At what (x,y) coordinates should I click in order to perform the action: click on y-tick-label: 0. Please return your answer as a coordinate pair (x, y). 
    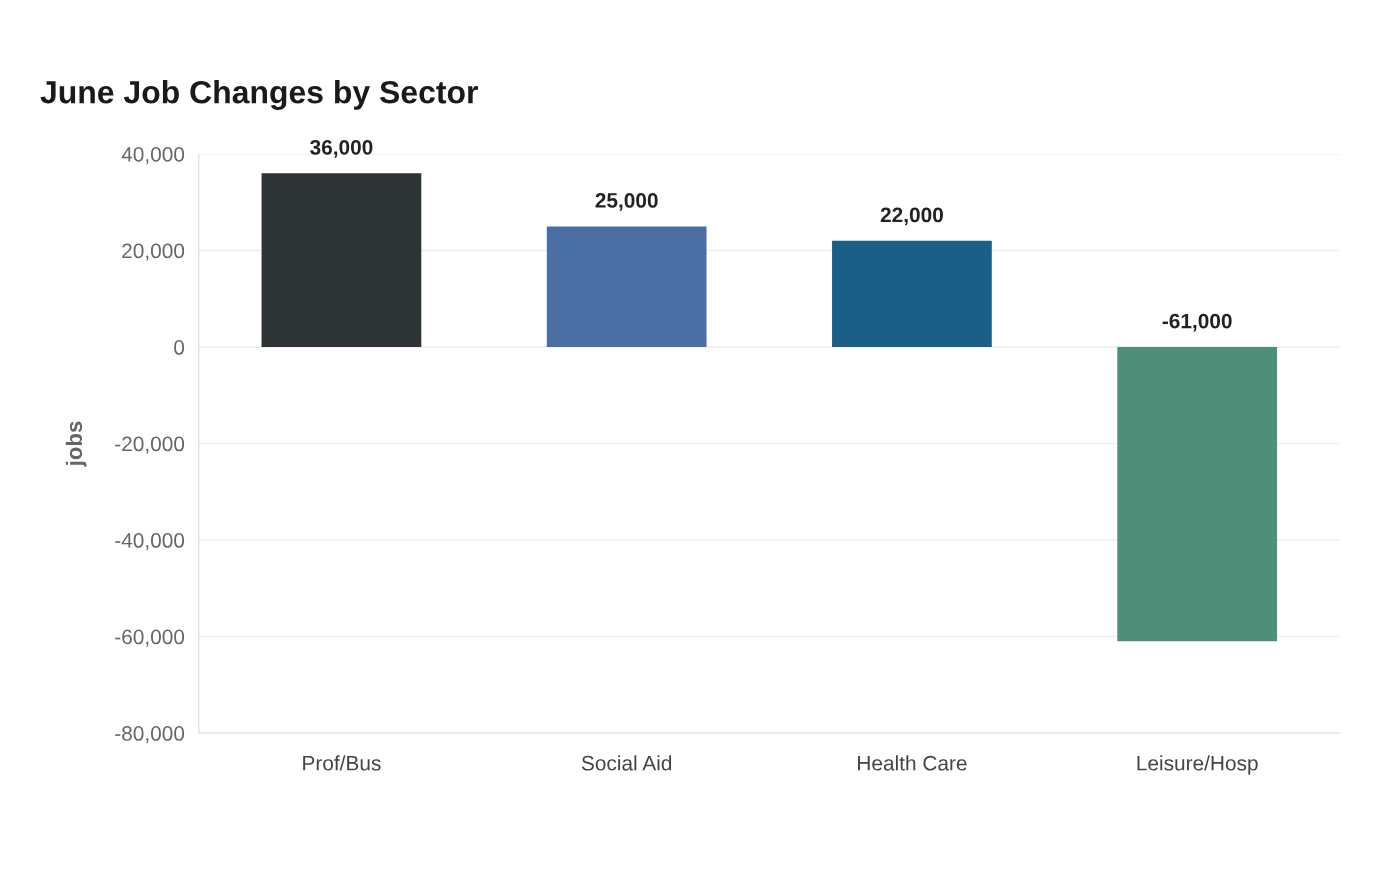
    Looking at the image, I should click on (179, 347).